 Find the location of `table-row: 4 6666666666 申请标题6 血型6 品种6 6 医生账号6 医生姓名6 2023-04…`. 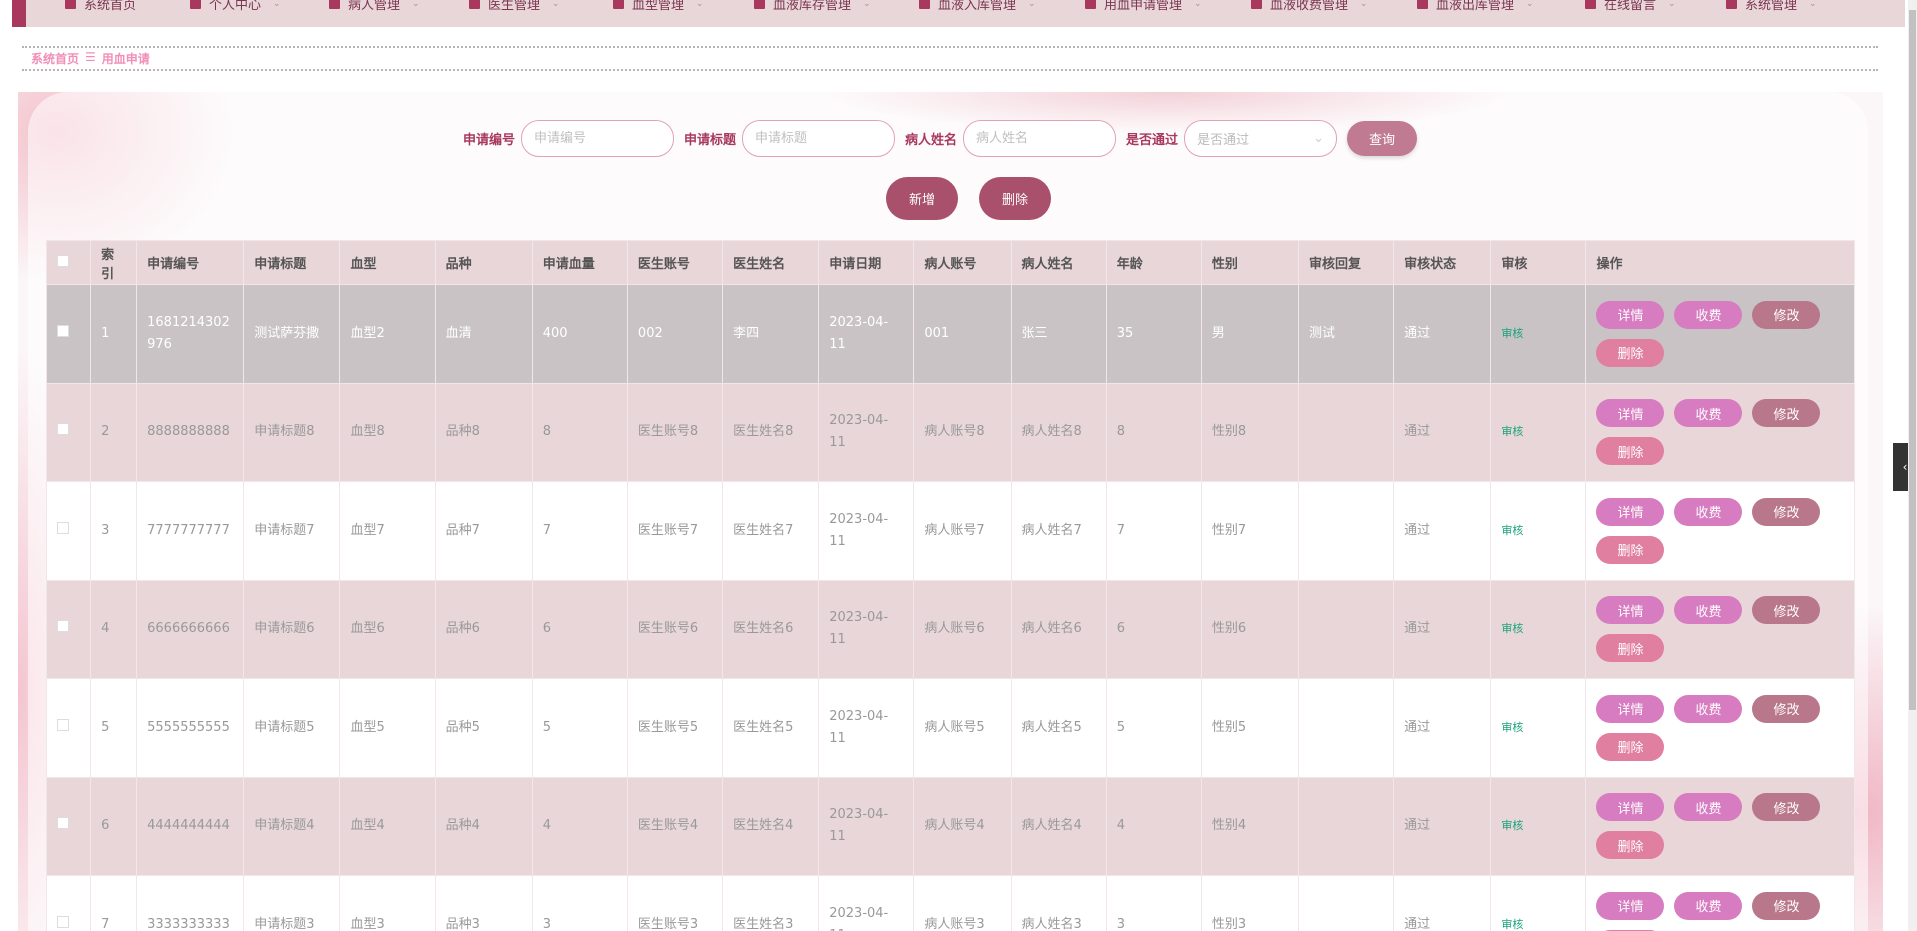

table-row: 4 6666666666 申请标题6 血型6 品种6 6 医生账号6 医生姓名6 2023-04… is located at coordinates (950, 629).